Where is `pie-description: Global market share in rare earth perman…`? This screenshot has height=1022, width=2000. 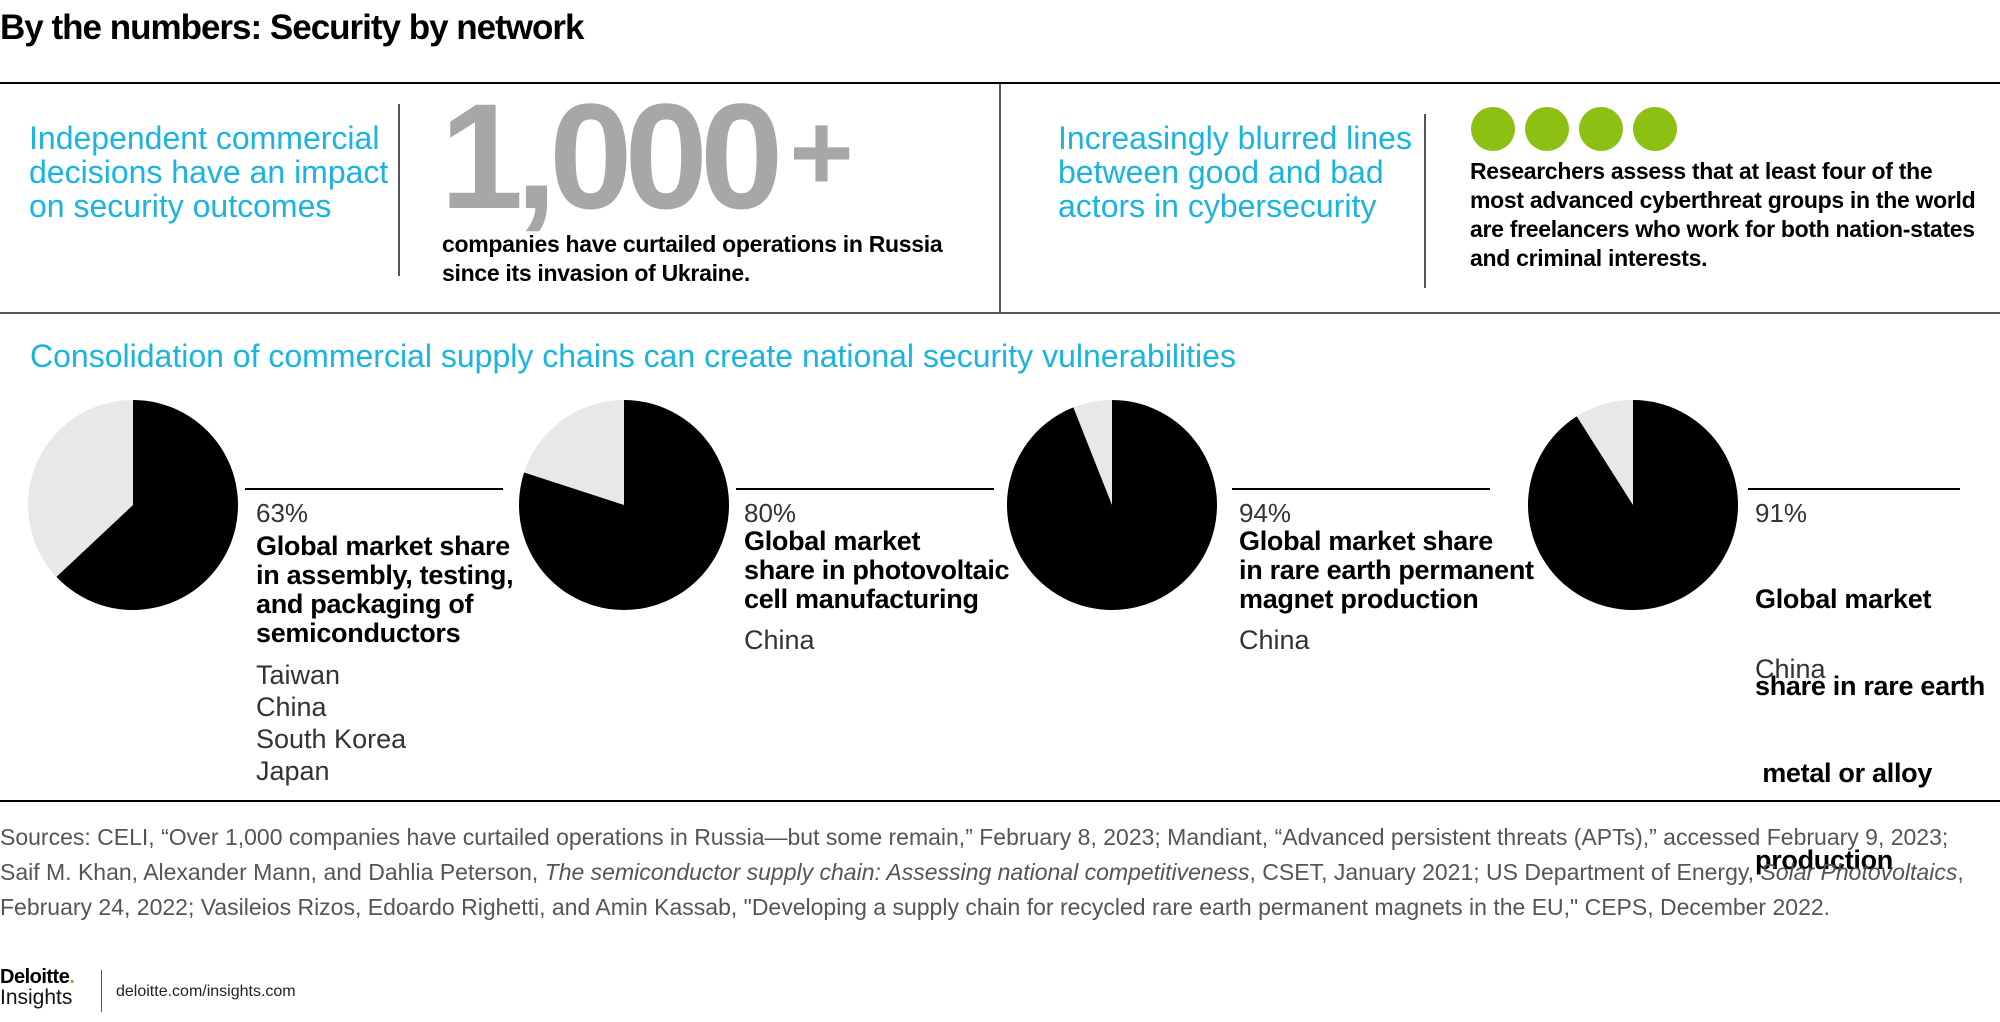
pie-description: Global market share in rare earth perman… is located at coordinates (1389, 570).